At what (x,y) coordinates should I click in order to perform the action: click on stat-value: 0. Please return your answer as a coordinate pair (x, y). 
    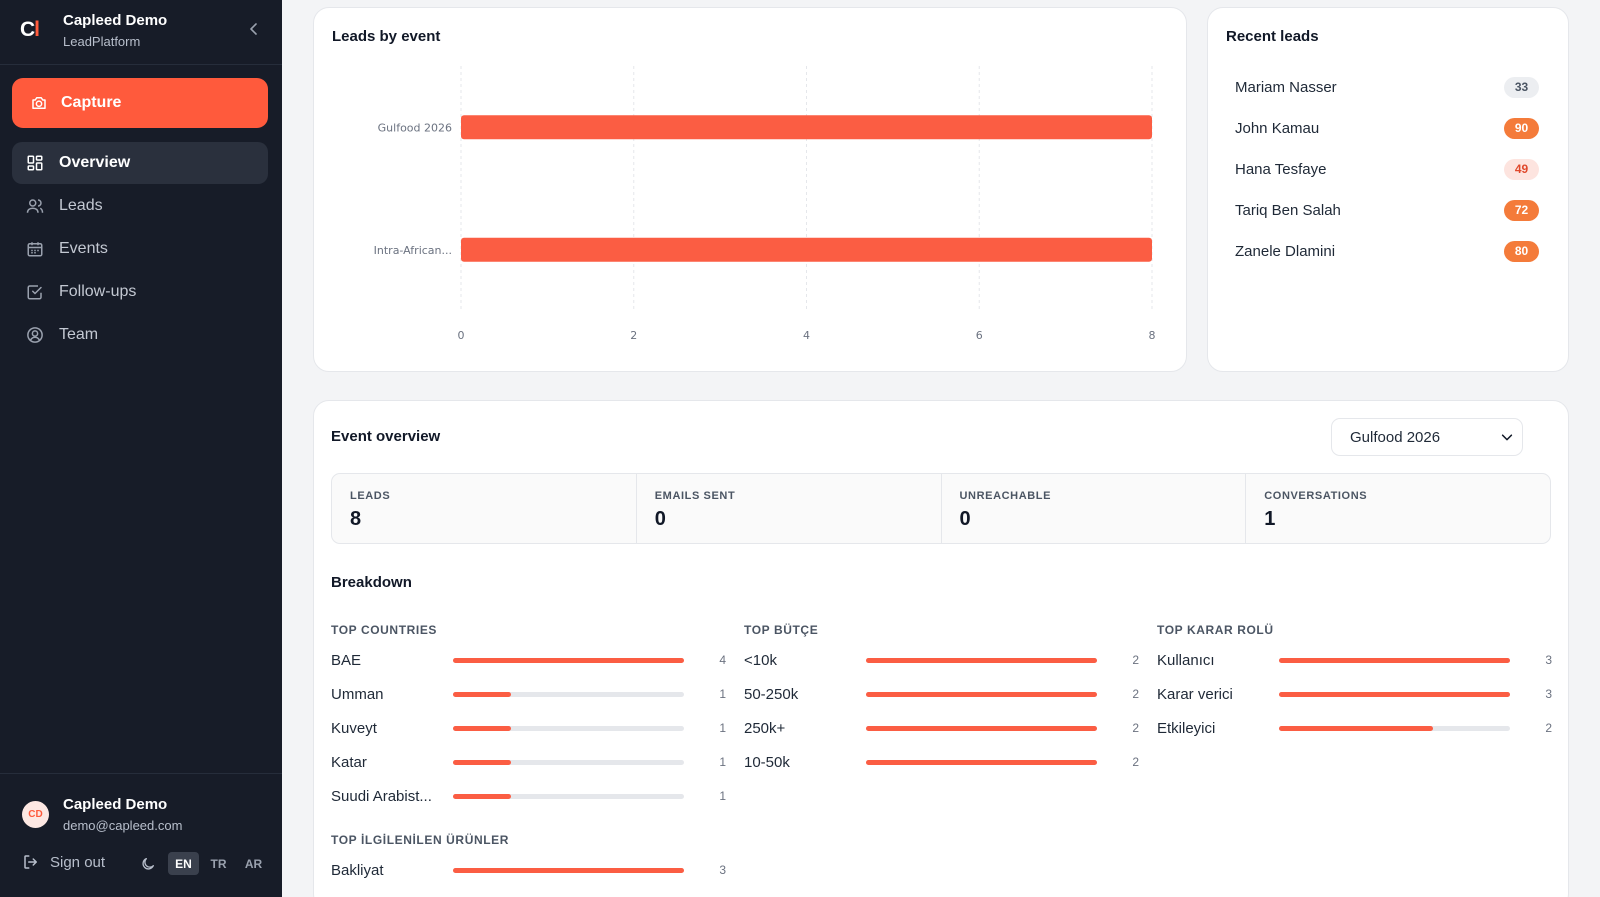
    Looking at the image, I should click on (660, 519).